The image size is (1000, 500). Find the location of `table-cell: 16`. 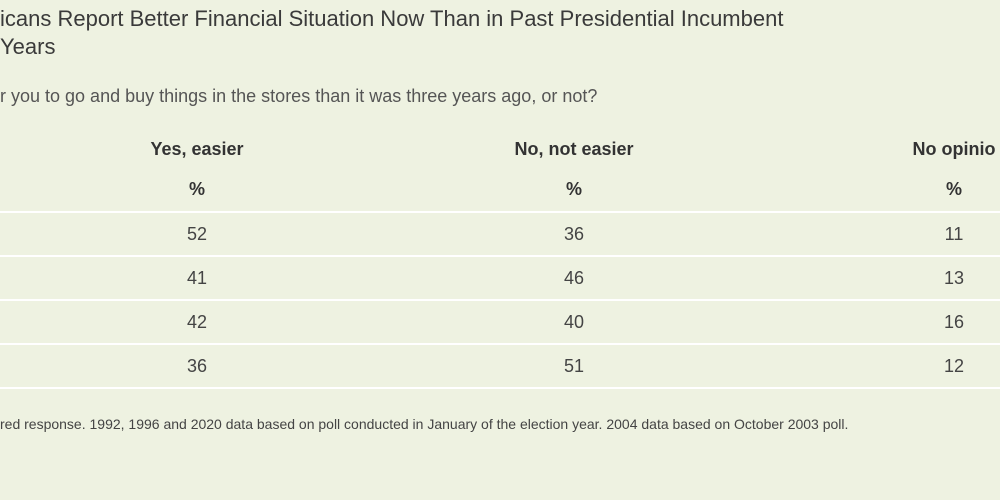

table-cell: 16 is located at coordinates (954, 322).